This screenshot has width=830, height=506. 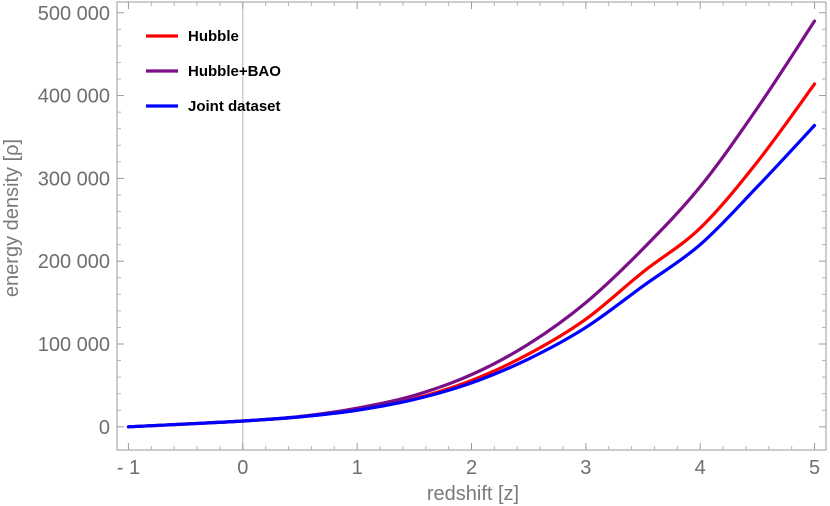 I want to click on legend-label-hubble-bao: Hubble+BAO, so click(x=234, y=71).